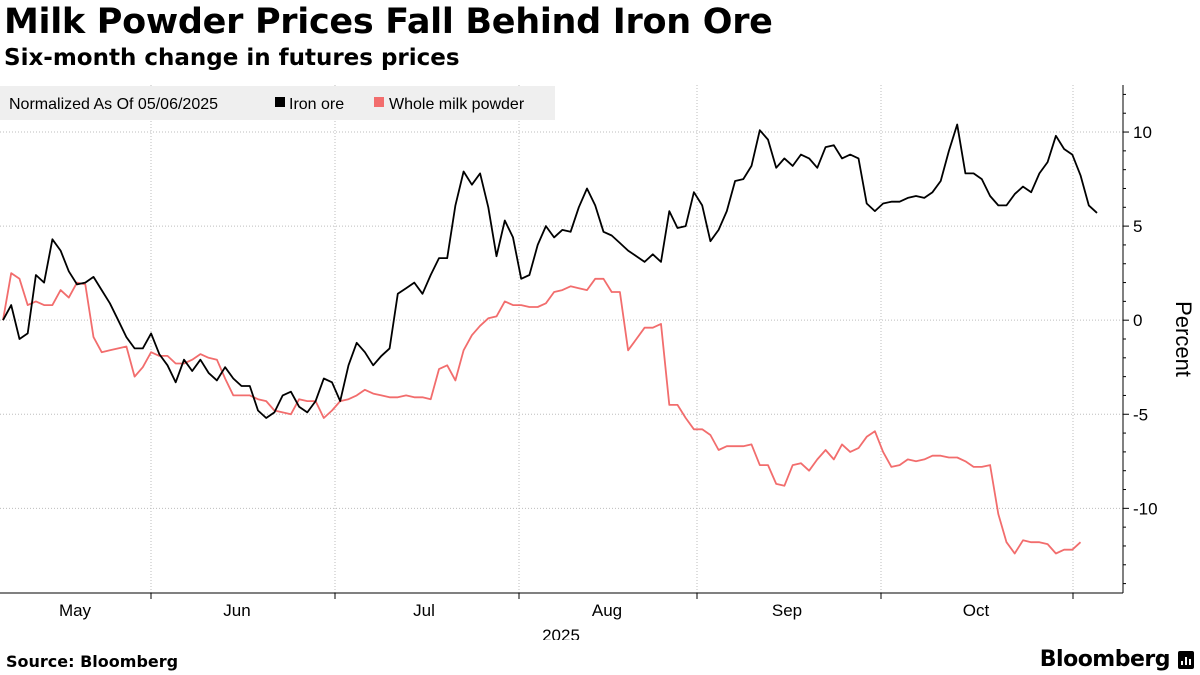 The width and height of the screenshot is (1200, 675). Describe the element at coordinates (1140, 414) in the screenshot. I see `y-tick-label: -5` at that location.